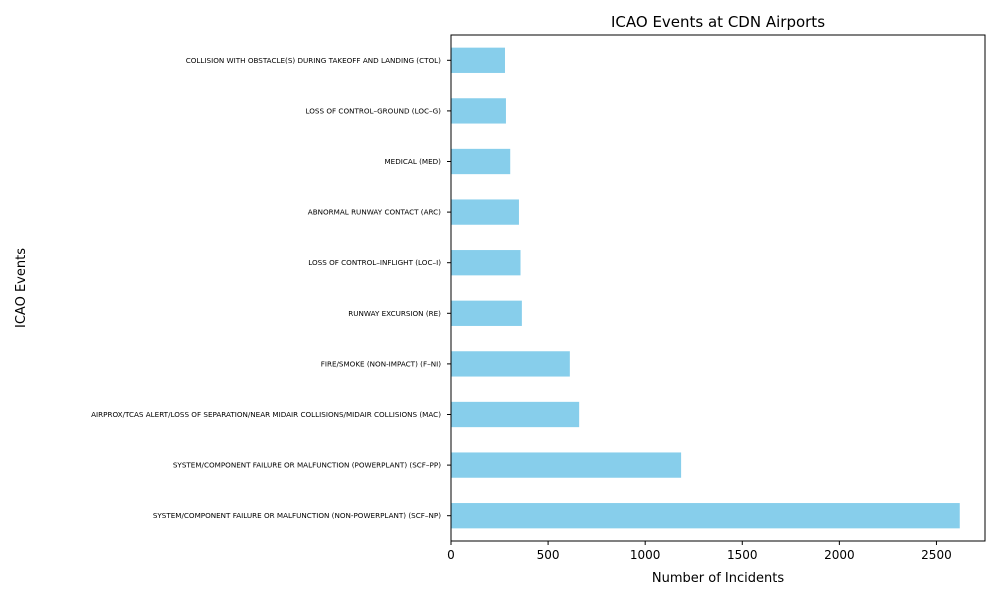  Describe the element at coordinates (645, 555) in the screenshot. I see `x-tick-label: 1000` at that location.